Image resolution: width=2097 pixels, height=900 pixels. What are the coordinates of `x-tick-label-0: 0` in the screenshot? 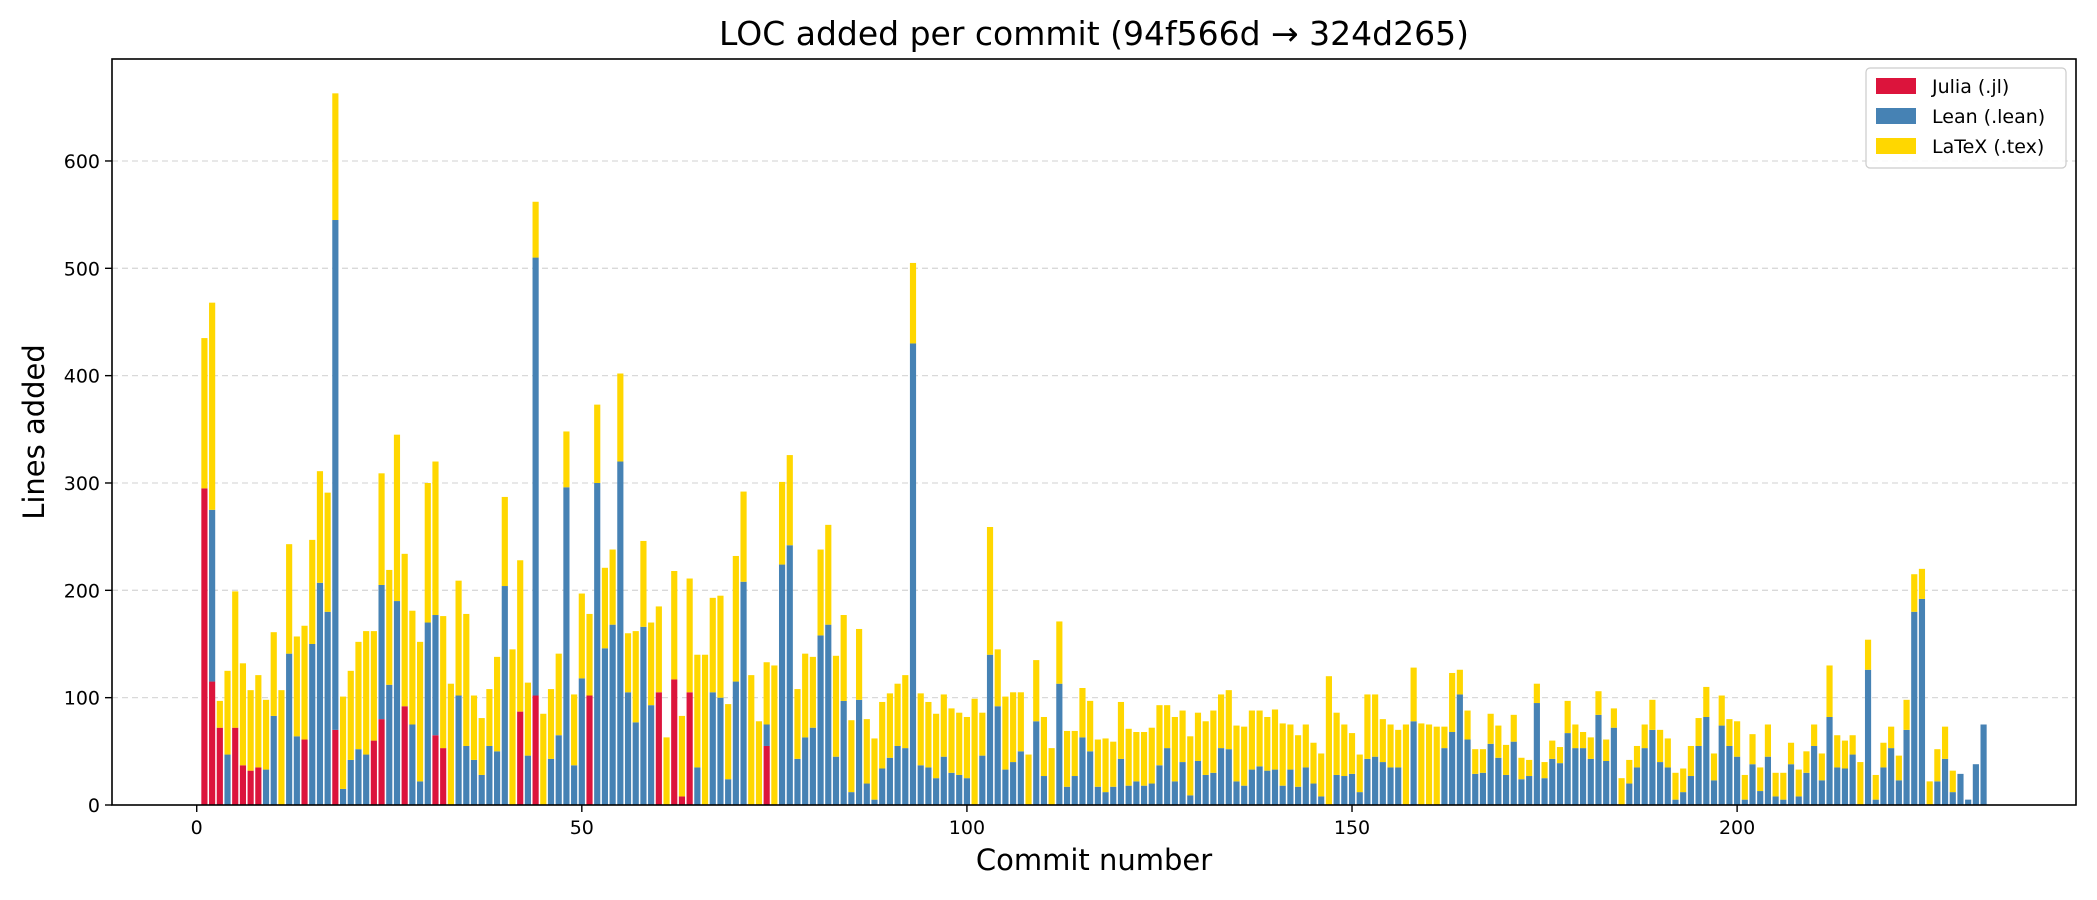 It's located at (197, 828).